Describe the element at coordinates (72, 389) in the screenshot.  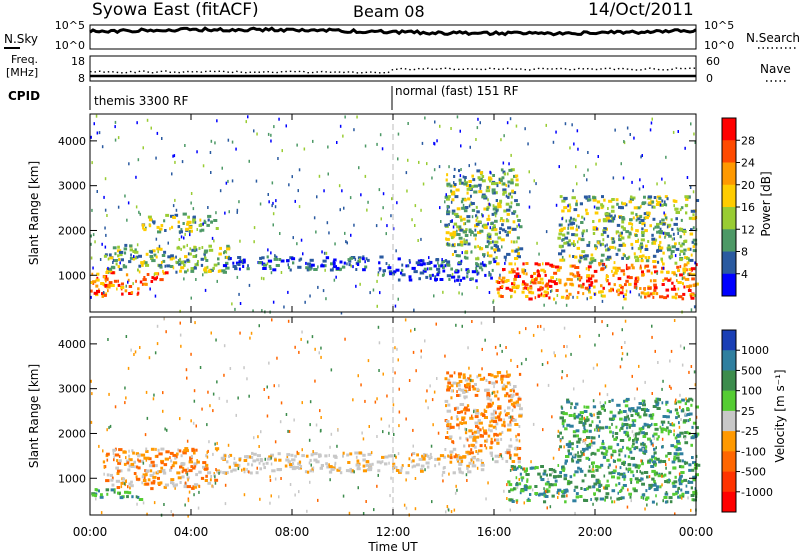
I see `y-tick-label: 3000` at that location.